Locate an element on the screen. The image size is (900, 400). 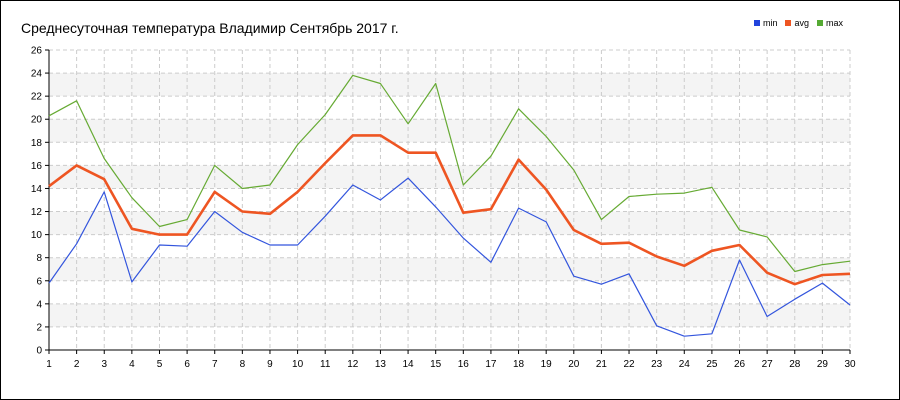
y-tick-label: 6 is located at coordinates (39, 281).